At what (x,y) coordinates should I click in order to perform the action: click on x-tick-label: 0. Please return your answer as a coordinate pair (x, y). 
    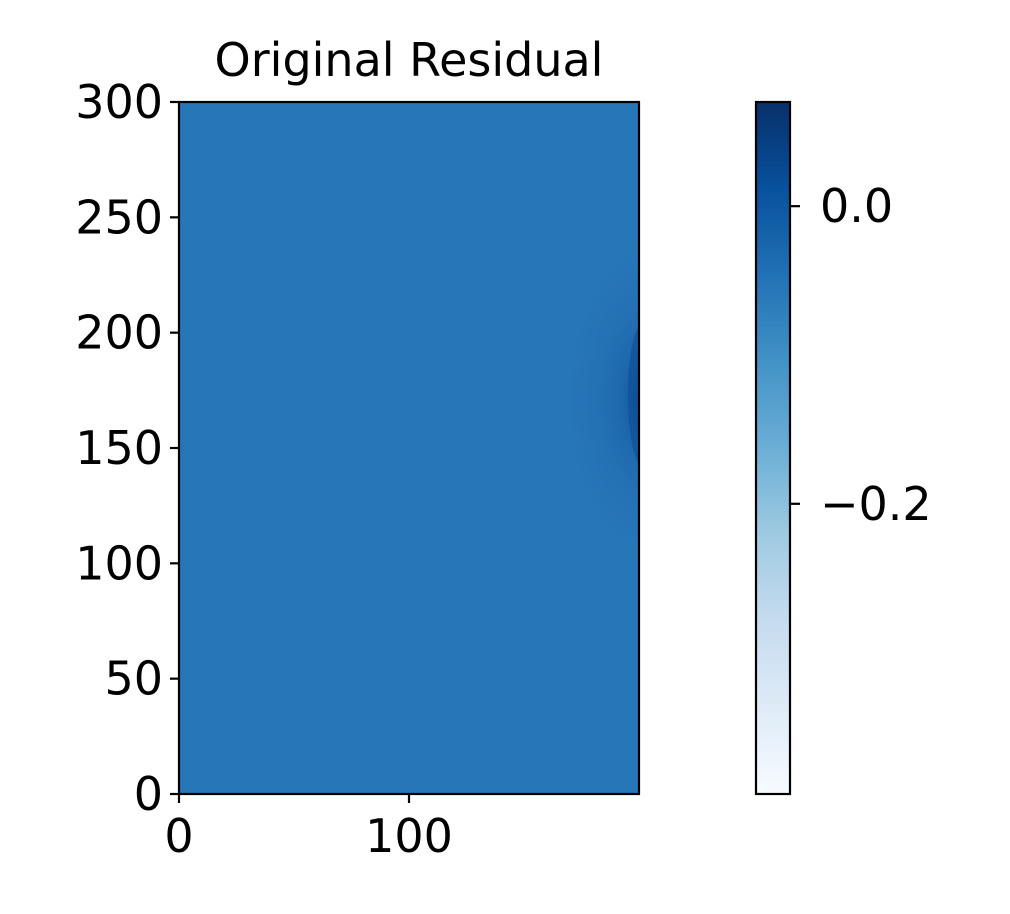
    Looking at the image, I should click on (178, 836).